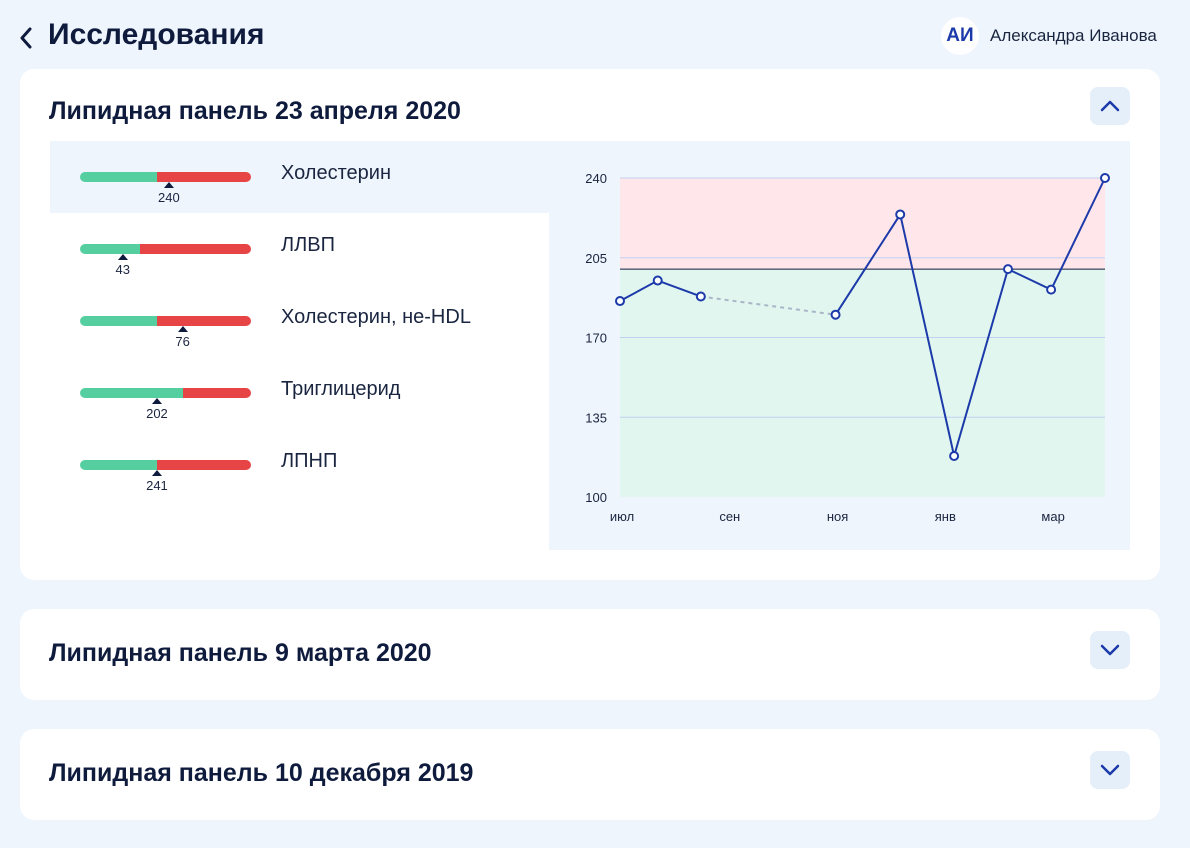  Describe the element at coordinates (1052, 516) in the screenshot. I see `x-tick-label: мар` at that location.